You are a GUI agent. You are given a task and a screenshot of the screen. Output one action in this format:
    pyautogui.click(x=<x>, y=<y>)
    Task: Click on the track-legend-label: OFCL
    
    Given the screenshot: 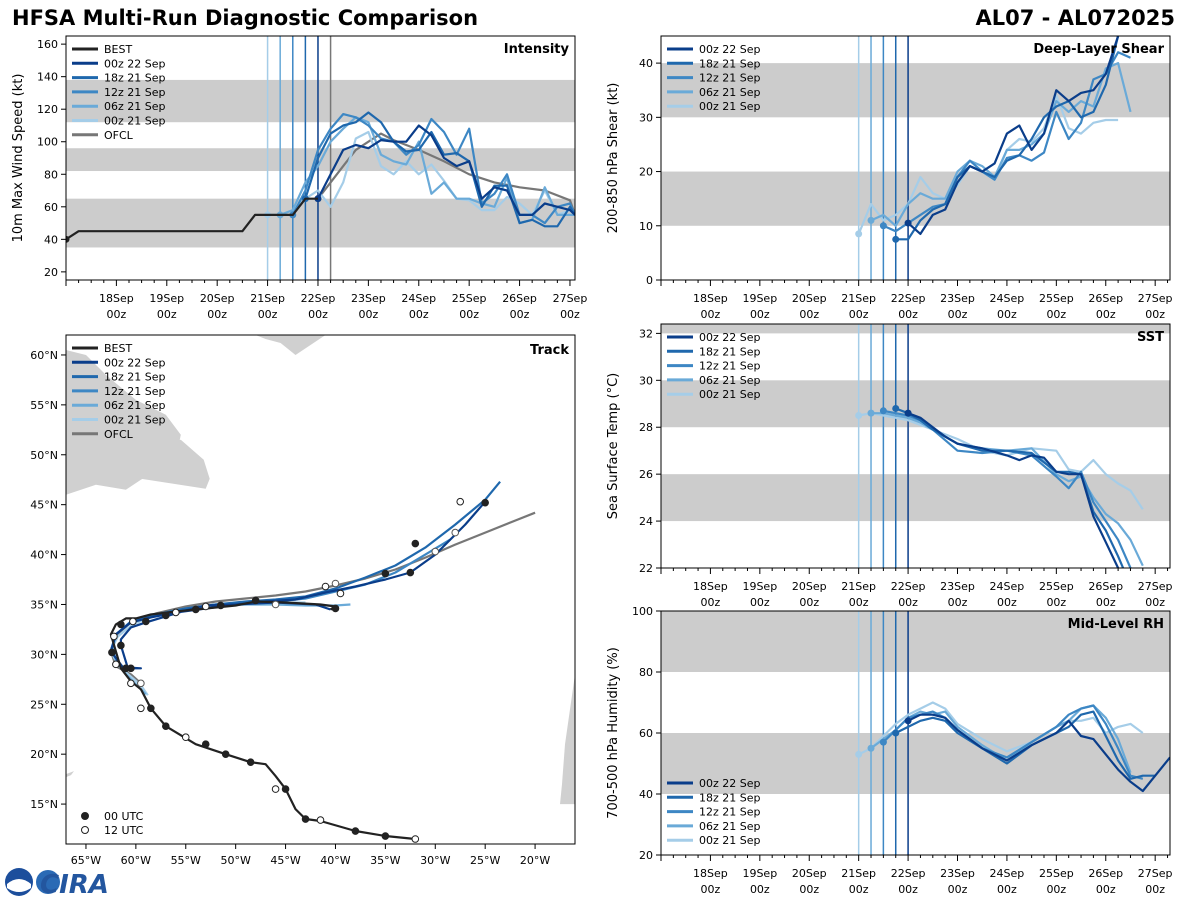 What is the action you would take?
    pyautogui.click(x=119, y=434)
    